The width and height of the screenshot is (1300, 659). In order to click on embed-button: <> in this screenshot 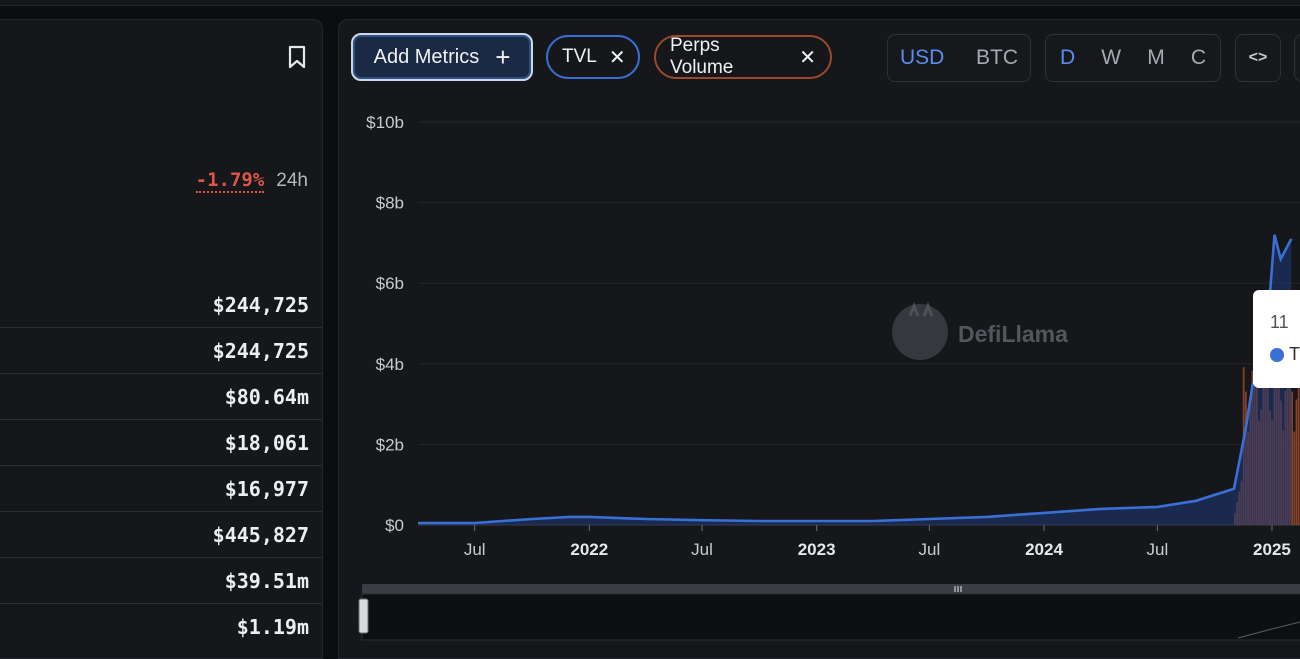, I will do `click(1258, 58)`.